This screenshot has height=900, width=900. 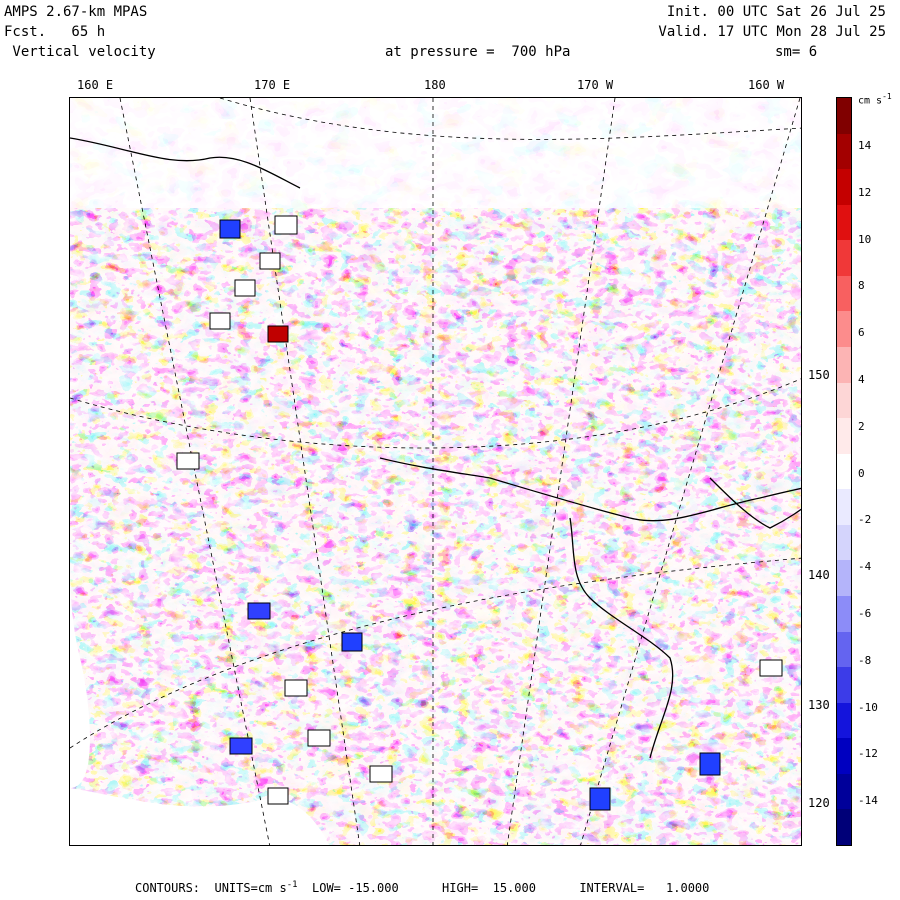 What do you see at coordinates (796, 52) in the screenshot?
I see `smoothing: sm= 6` at bounding box center [796, 52].